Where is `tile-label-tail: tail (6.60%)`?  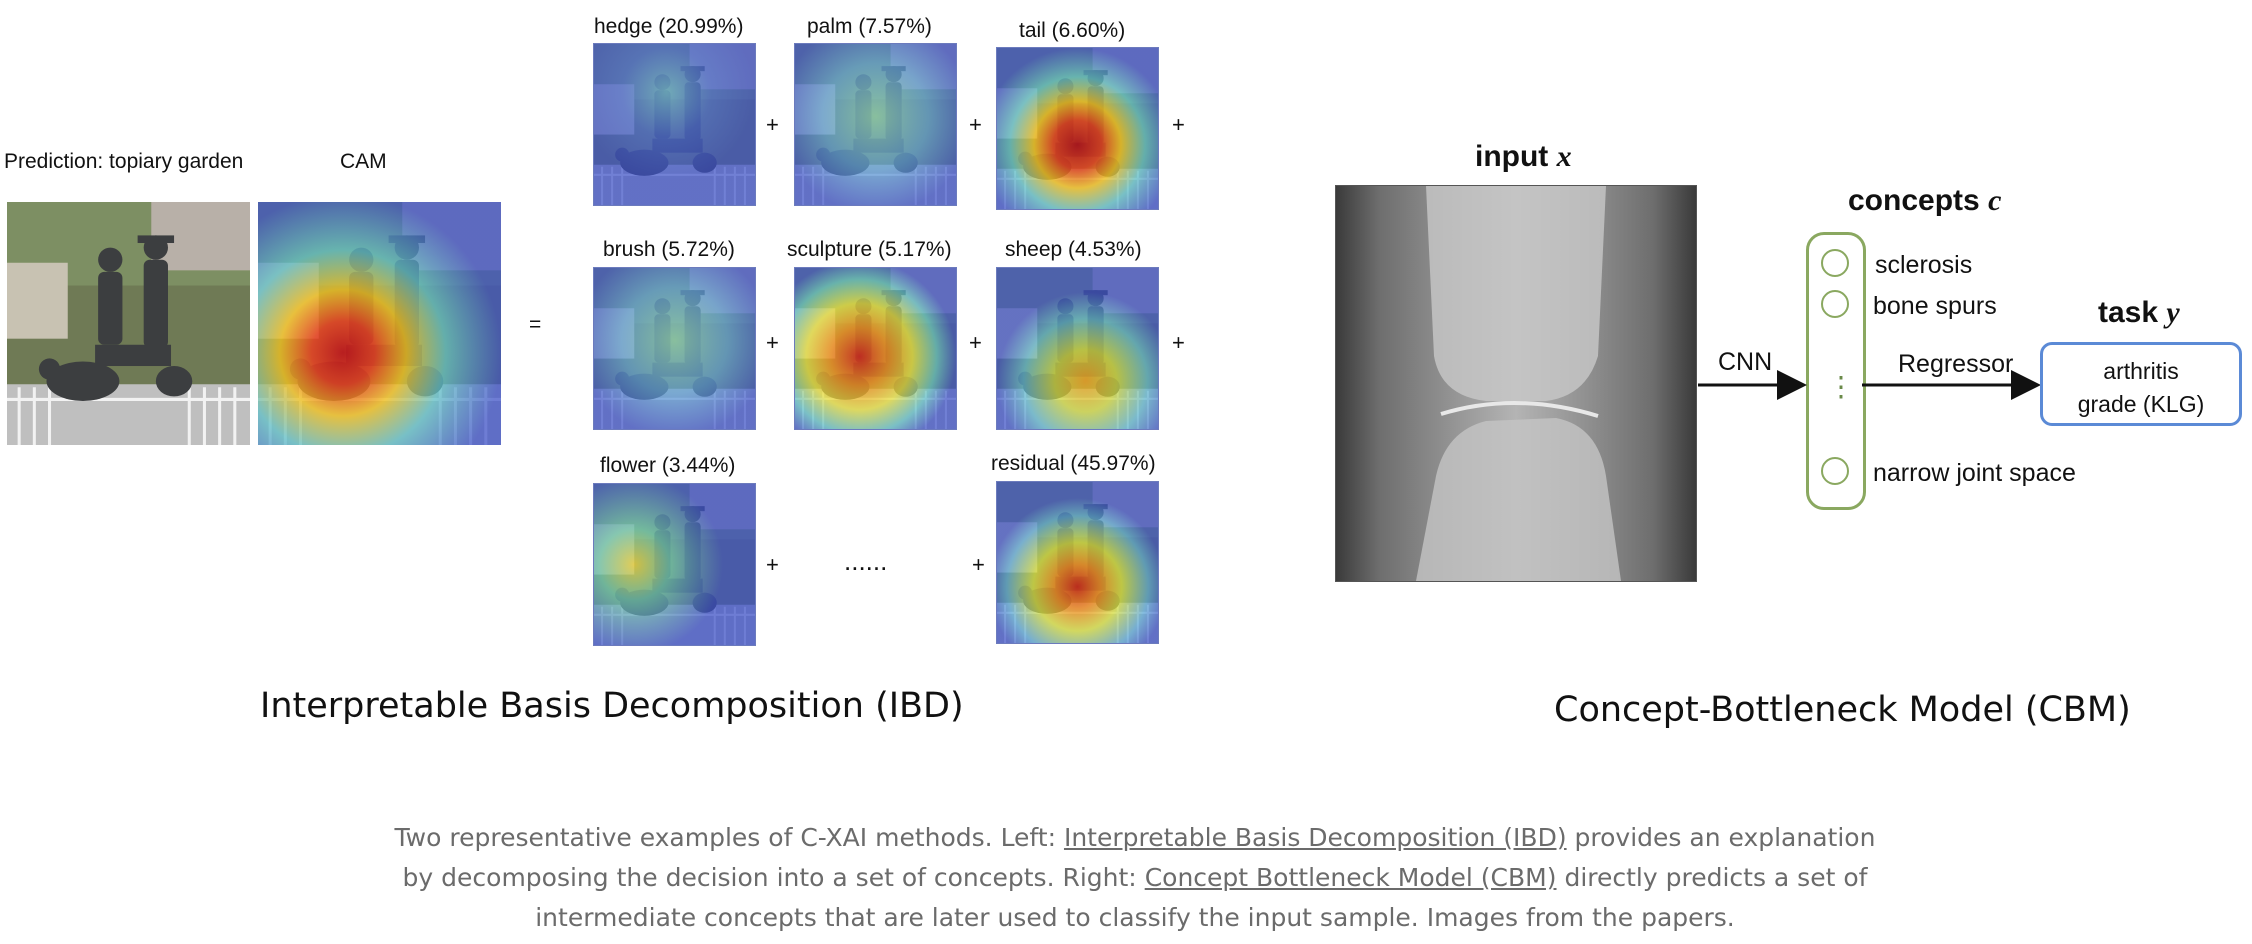
tile-label-tail: tail (6.60%) is located at coordinates (1072, 30).